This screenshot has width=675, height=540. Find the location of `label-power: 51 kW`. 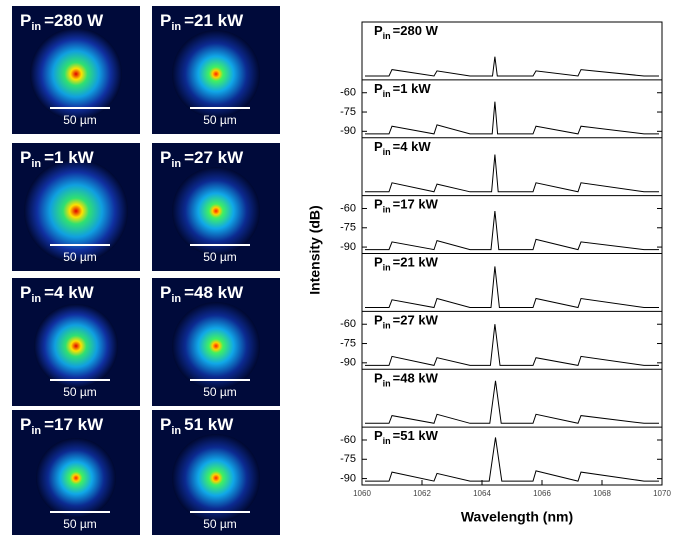

label-power: 51 kW is located at coordinates (209, 424).